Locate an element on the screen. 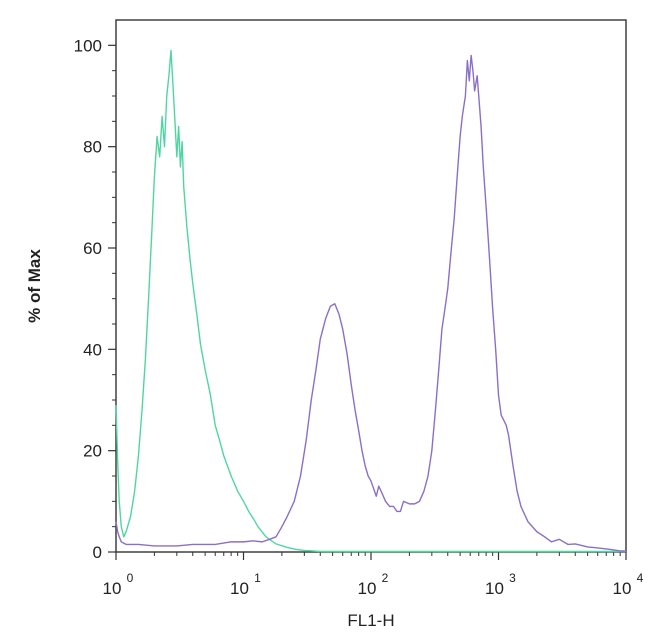 This screenshot has width=650, height=634. x-tick-exponent: 2 is located at coordinates (385, 578).